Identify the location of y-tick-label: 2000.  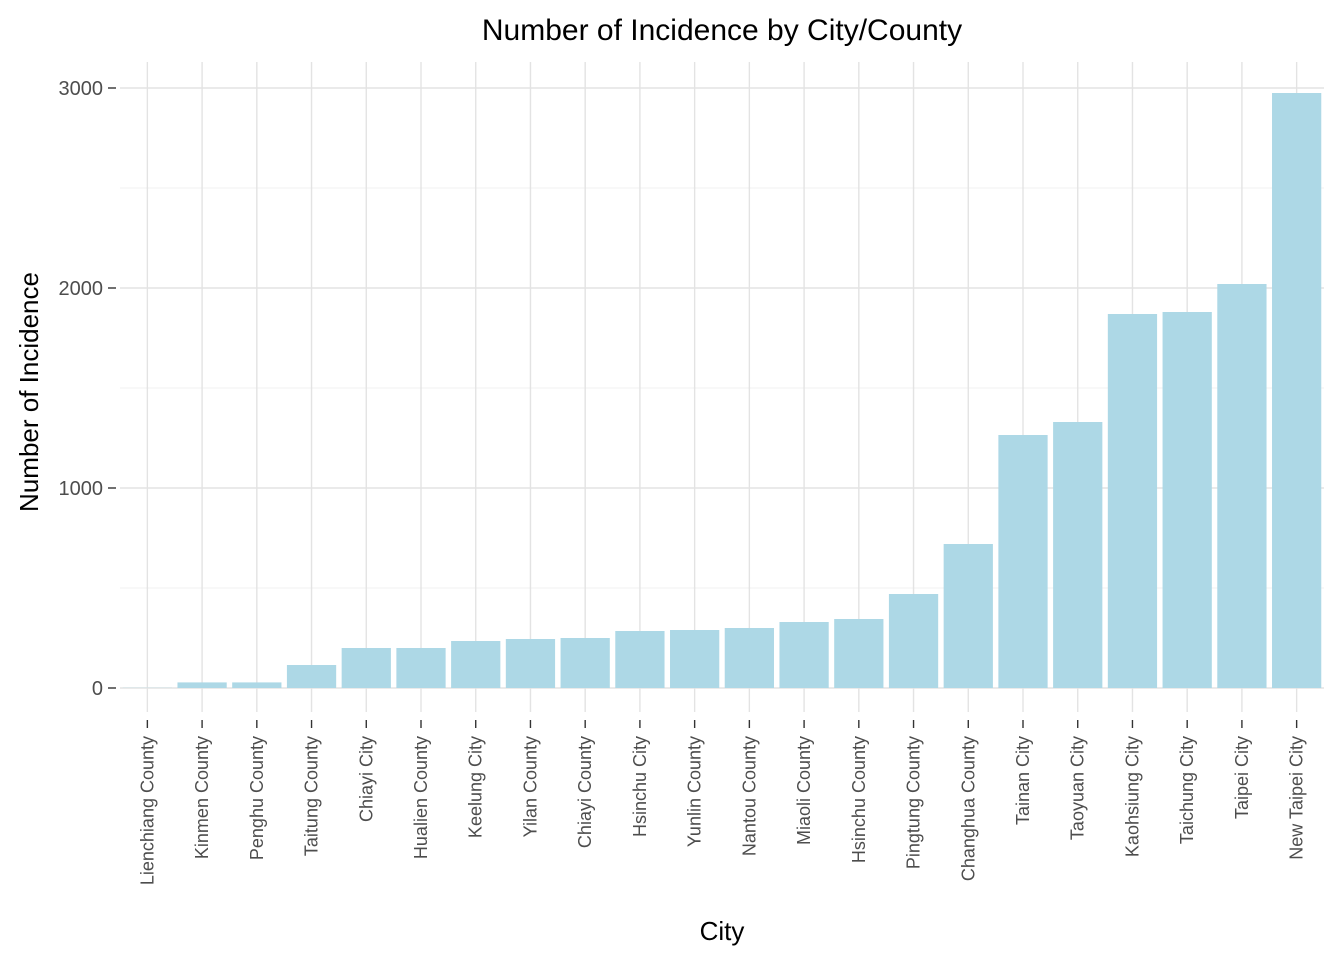
(81, 289).